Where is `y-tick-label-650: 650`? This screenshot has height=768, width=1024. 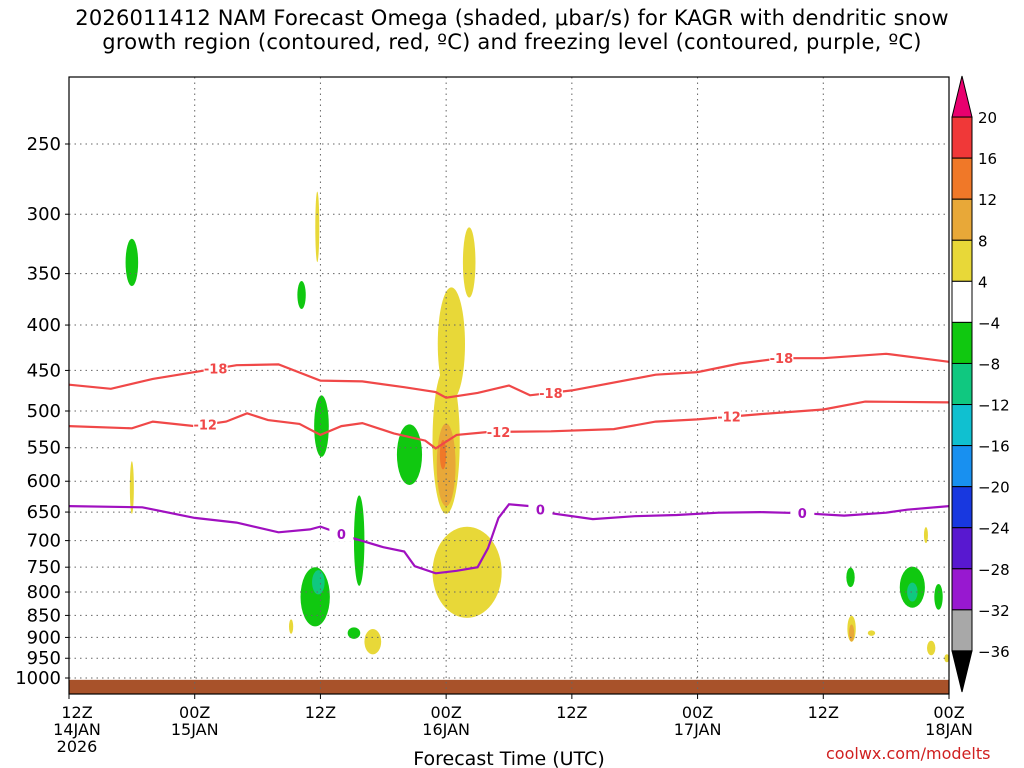
y-tick-label-650: 650 is located at coordinates (44, 512).